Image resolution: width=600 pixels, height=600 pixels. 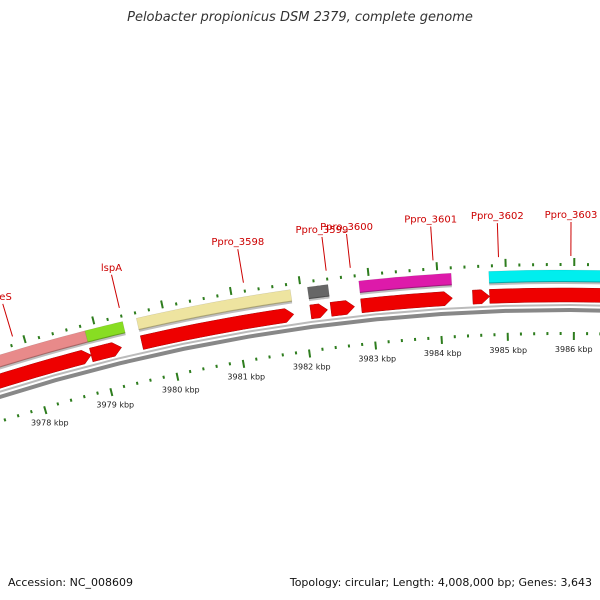 What do you see at coordinates (346, 227) in the screenshot?
I see `gene-label-Ppro_3600: Ppro_3600` at bounding box center [346, 227].